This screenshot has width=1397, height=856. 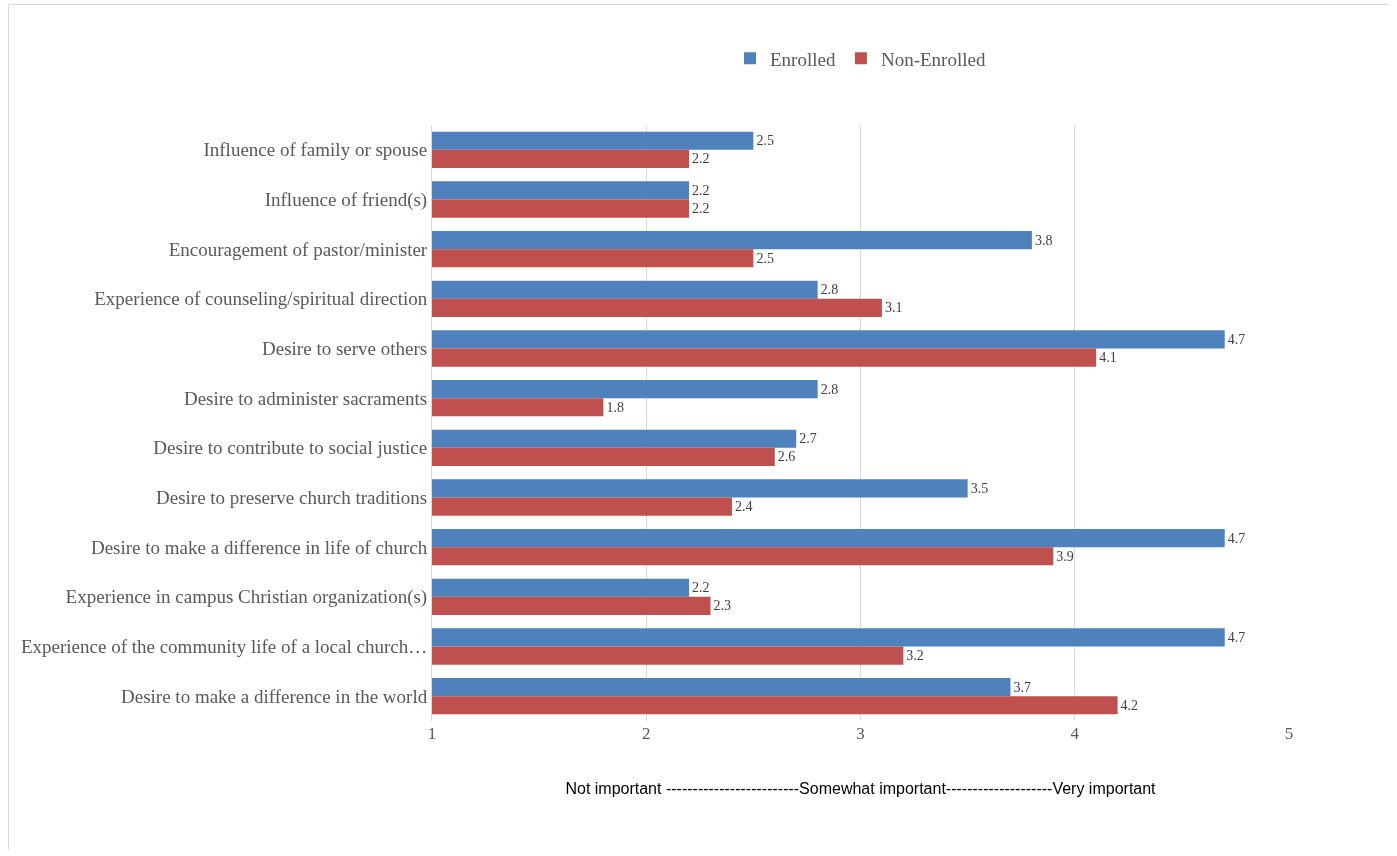 I want to click on y-tick-label: Experience in campus Christian organization(s), so click(x=246, y=597).